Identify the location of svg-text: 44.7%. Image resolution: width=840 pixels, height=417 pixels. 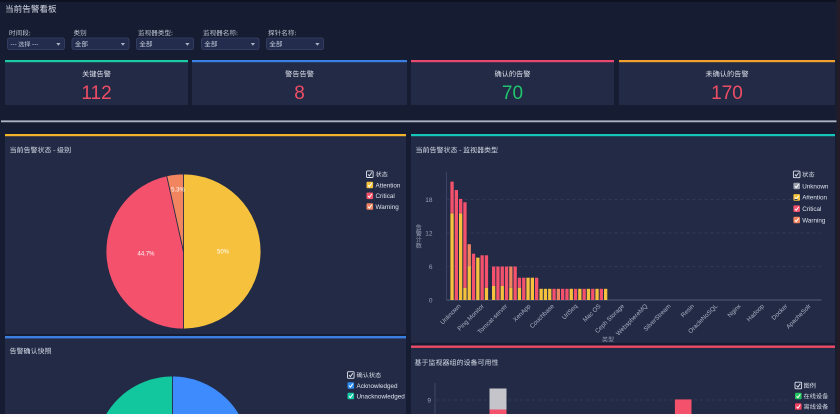
(146, 255).